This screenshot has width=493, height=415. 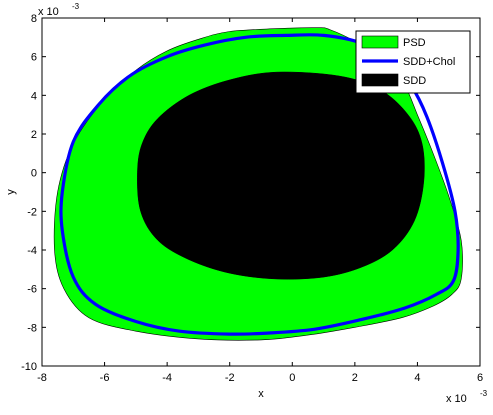 I want to click on y-tick-label: -8, so click(x=32, y=328).